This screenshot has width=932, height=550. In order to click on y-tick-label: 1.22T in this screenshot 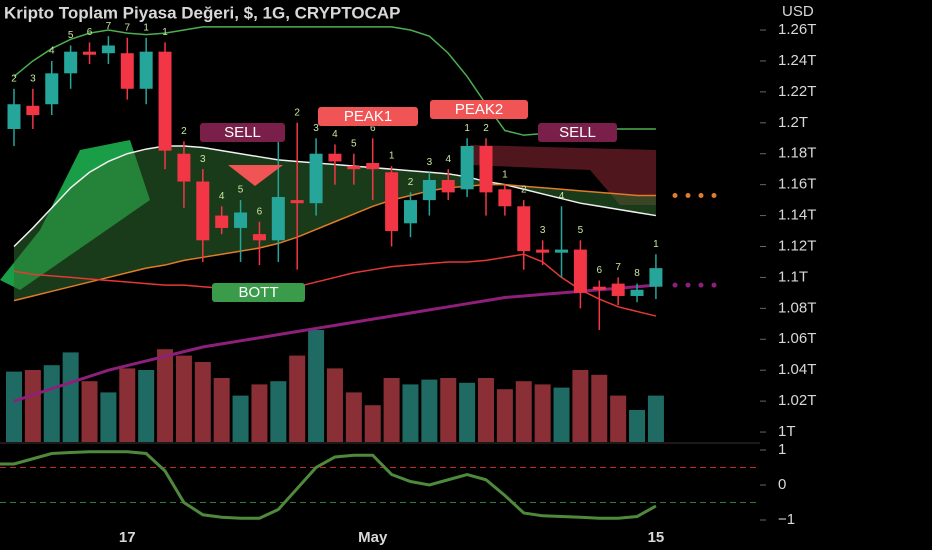, I will do `click(797, 91)`.